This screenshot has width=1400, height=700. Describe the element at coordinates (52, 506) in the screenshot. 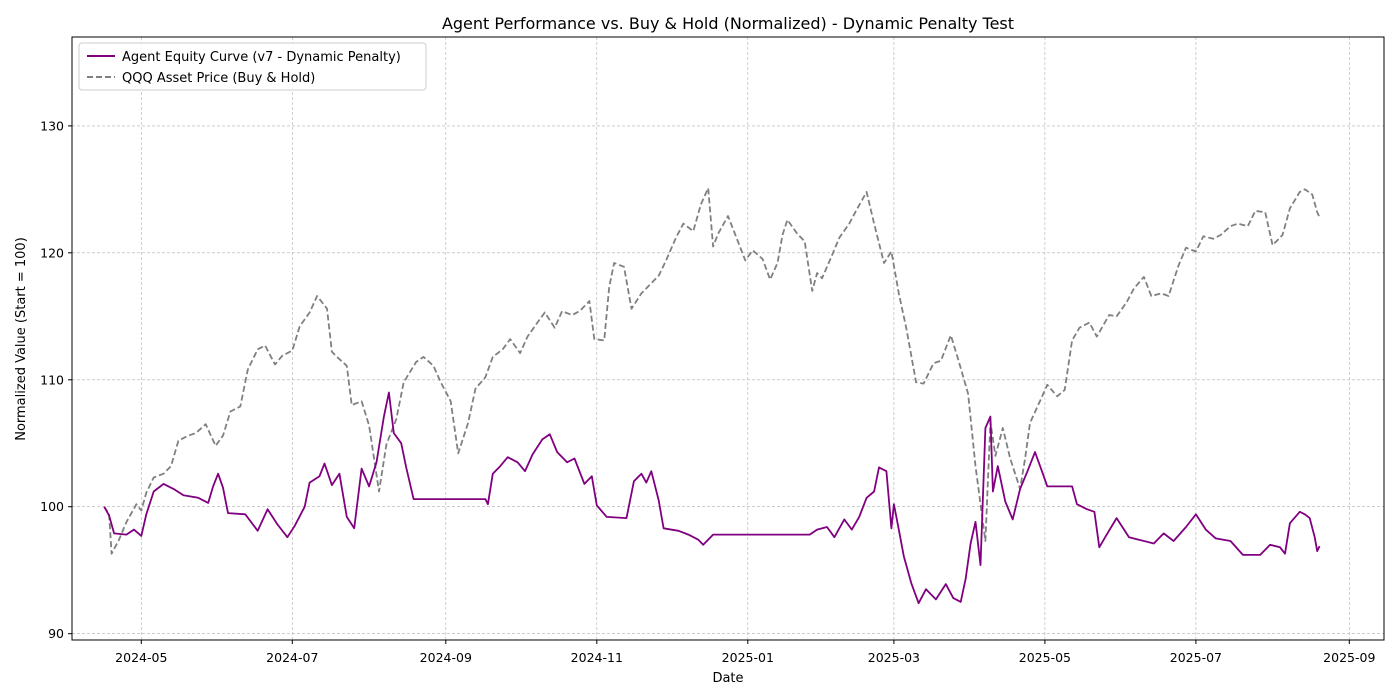

I see `y-tick-label: 100` at that location.